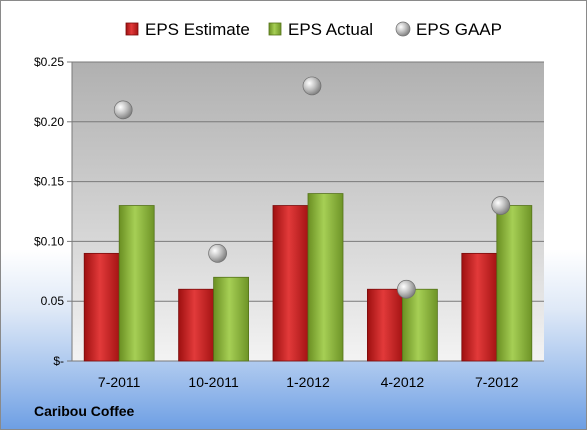 This screenshot has width=587, height=430. Describe the element at coordinates (84, 411) in the screenshot. I see `company-name: Caribou Coffee` at that location.